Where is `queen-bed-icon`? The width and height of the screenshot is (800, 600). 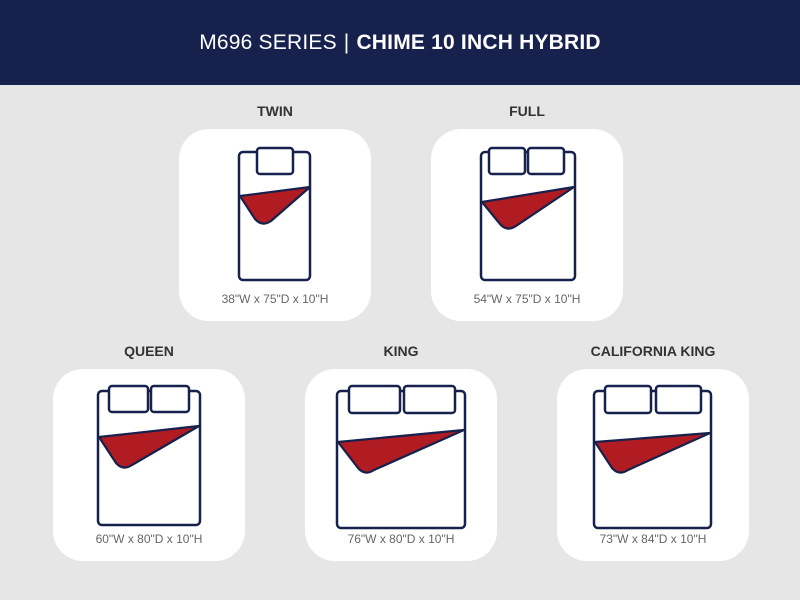 queen-bed-icon is located at coordinates (149, 455).